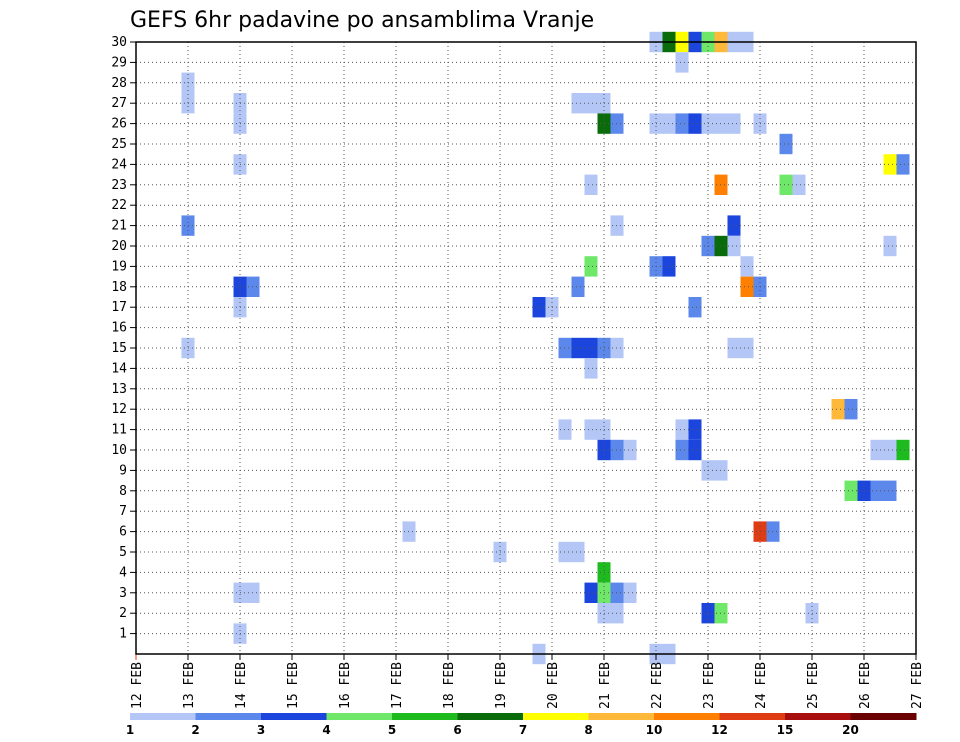 This screenshot has width=960, height=742. What do you see at coordinates (119, 164) in the screenshot?
I see `y-tick-label: 24` at bounding box center [119, 164].